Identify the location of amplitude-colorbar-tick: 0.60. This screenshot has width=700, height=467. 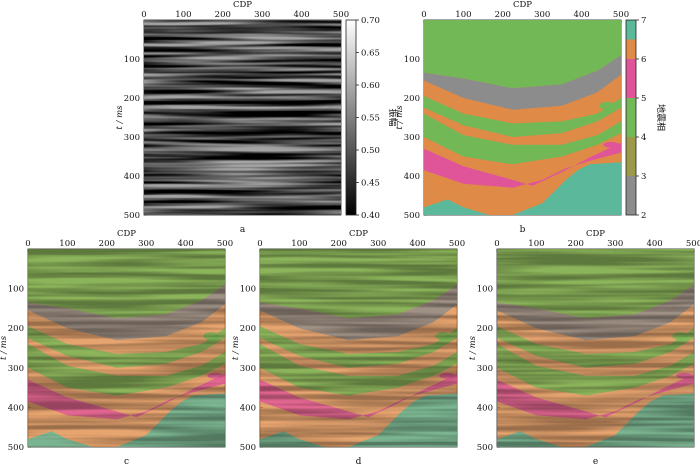
(370, 86).